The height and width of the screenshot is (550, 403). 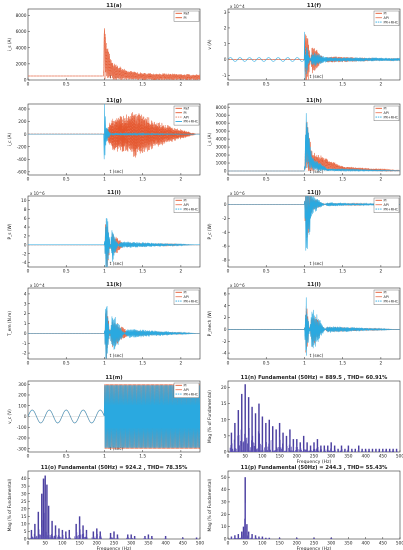 What do you see at coordinates (210, 323) in the screenshot?
I see `y-axis-label: P_mech (W)` at bounding box center [210, 323].